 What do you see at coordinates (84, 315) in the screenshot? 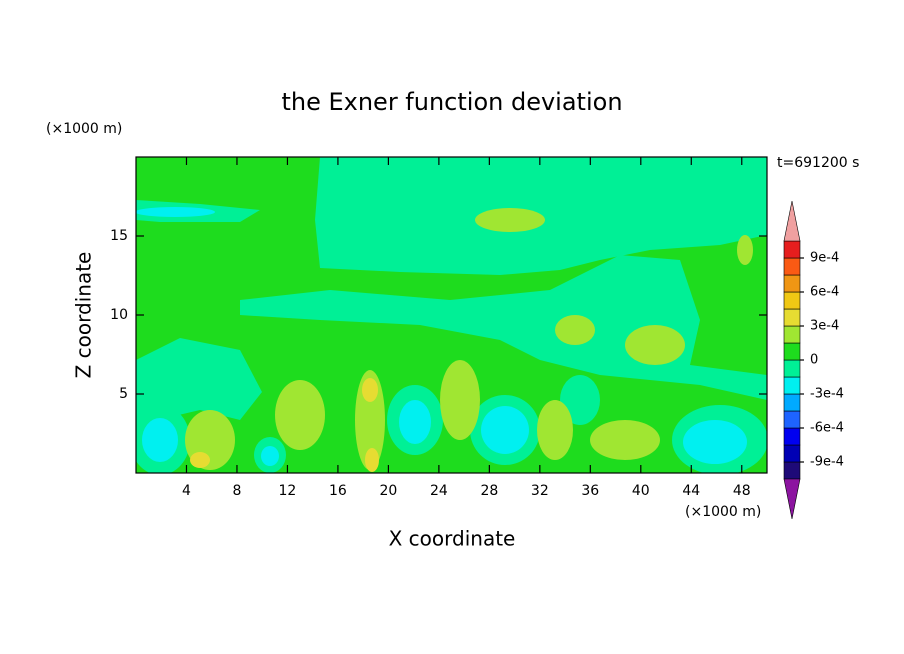
I see `y-axis-label: Z coordinate` at bounding box center [84, 315].